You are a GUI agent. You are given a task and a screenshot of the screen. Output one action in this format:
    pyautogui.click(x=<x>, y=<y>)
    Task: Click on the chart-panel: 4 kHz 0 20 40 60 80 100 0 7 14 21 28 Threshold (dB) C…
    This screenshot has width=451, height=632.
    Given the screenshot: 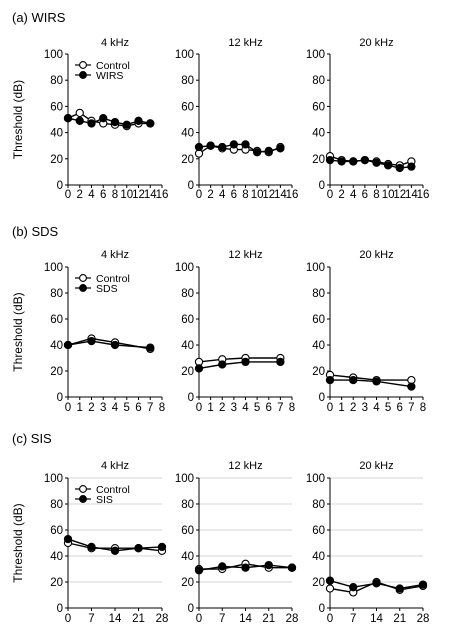 What is the action you would take?
    pyautogui.click(x=89, y=542)
    